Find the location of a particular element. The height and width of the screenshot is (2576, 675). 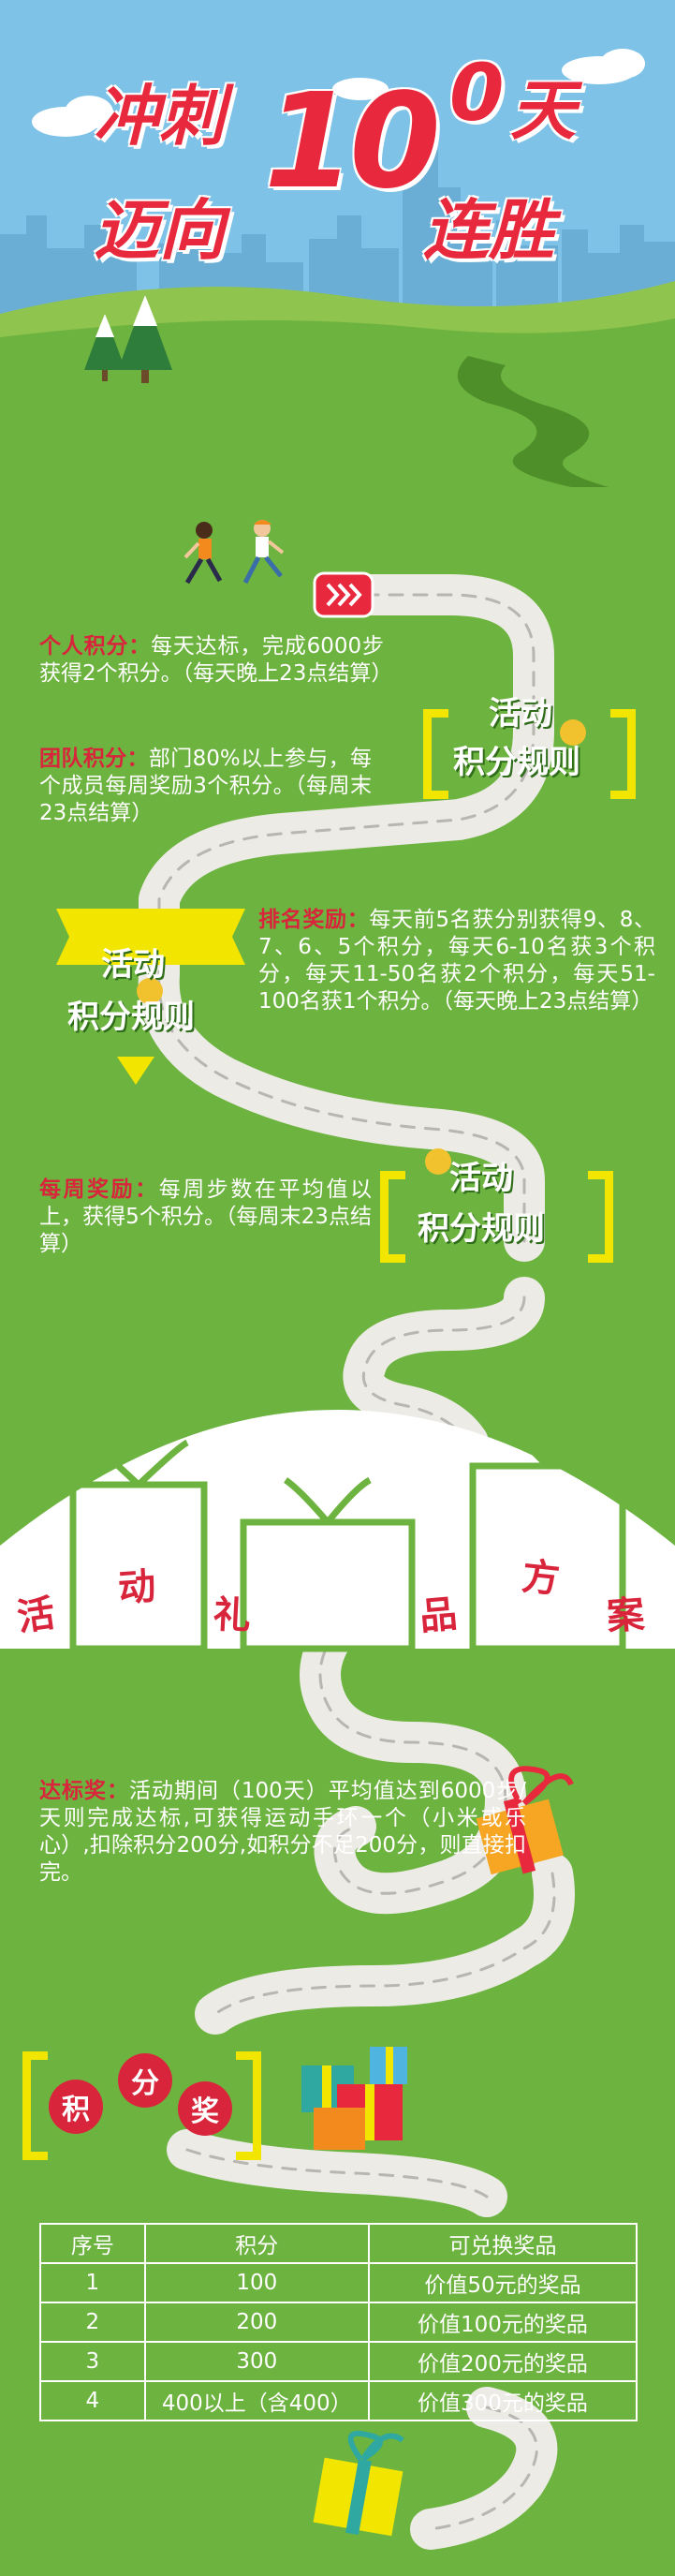

rule-personal-label: 个人积分： is located at coordinates (95, 646).